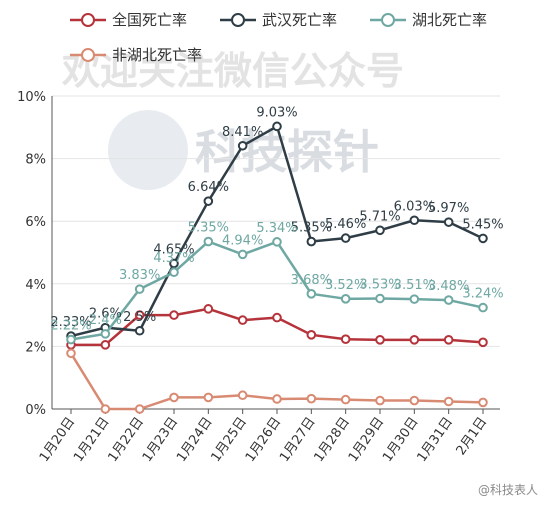 Image resolution: width=550 pixels, height=505 pixels. I want to click on data-label: 3.83%, so click(139, 275).